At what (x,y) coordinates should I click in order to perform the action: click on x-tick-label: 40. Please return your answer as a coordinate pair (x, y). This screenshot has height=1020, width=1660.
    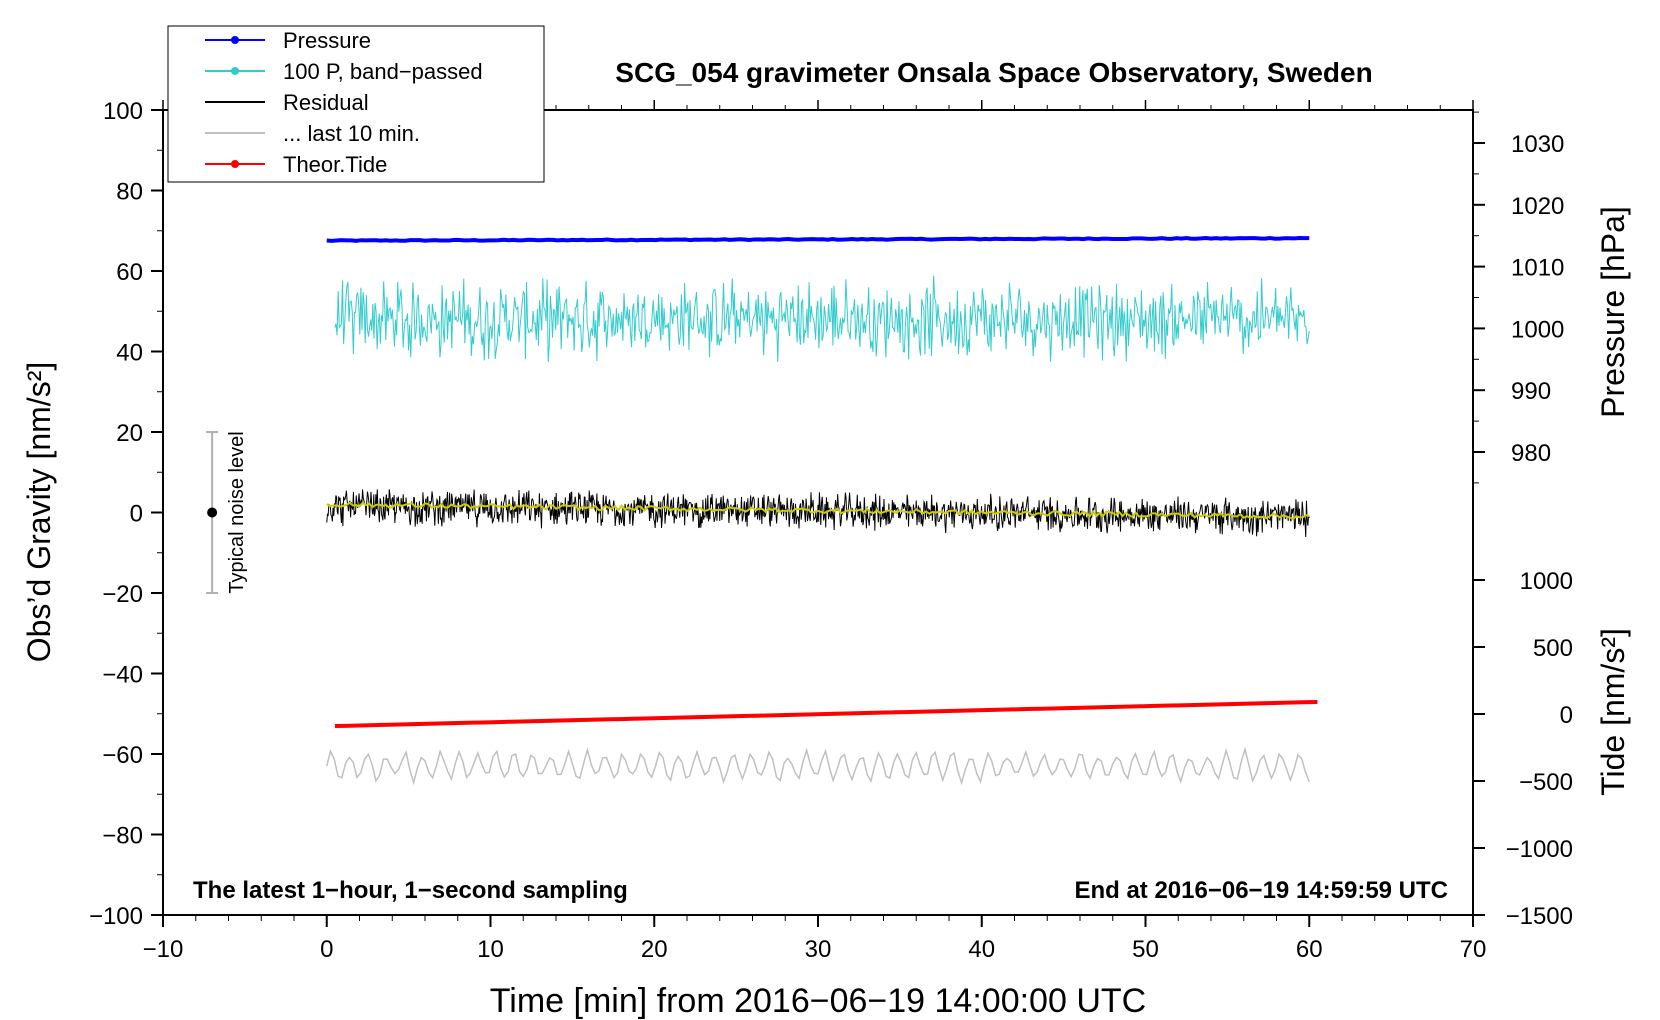
    Looking at the image, I should click on (981, 949).